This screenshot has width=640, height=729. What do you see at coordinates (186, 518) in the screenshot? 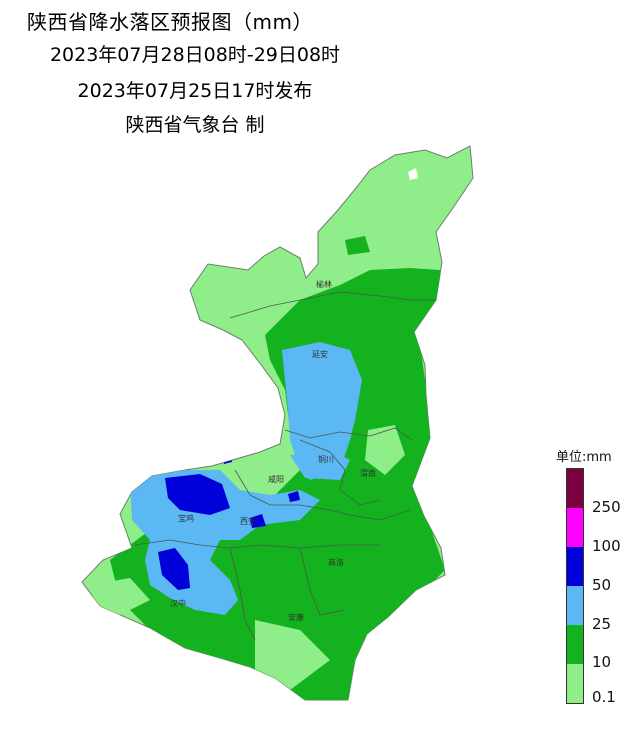
I see `city-label: 宝鸡` at bounding box center [186, 518].